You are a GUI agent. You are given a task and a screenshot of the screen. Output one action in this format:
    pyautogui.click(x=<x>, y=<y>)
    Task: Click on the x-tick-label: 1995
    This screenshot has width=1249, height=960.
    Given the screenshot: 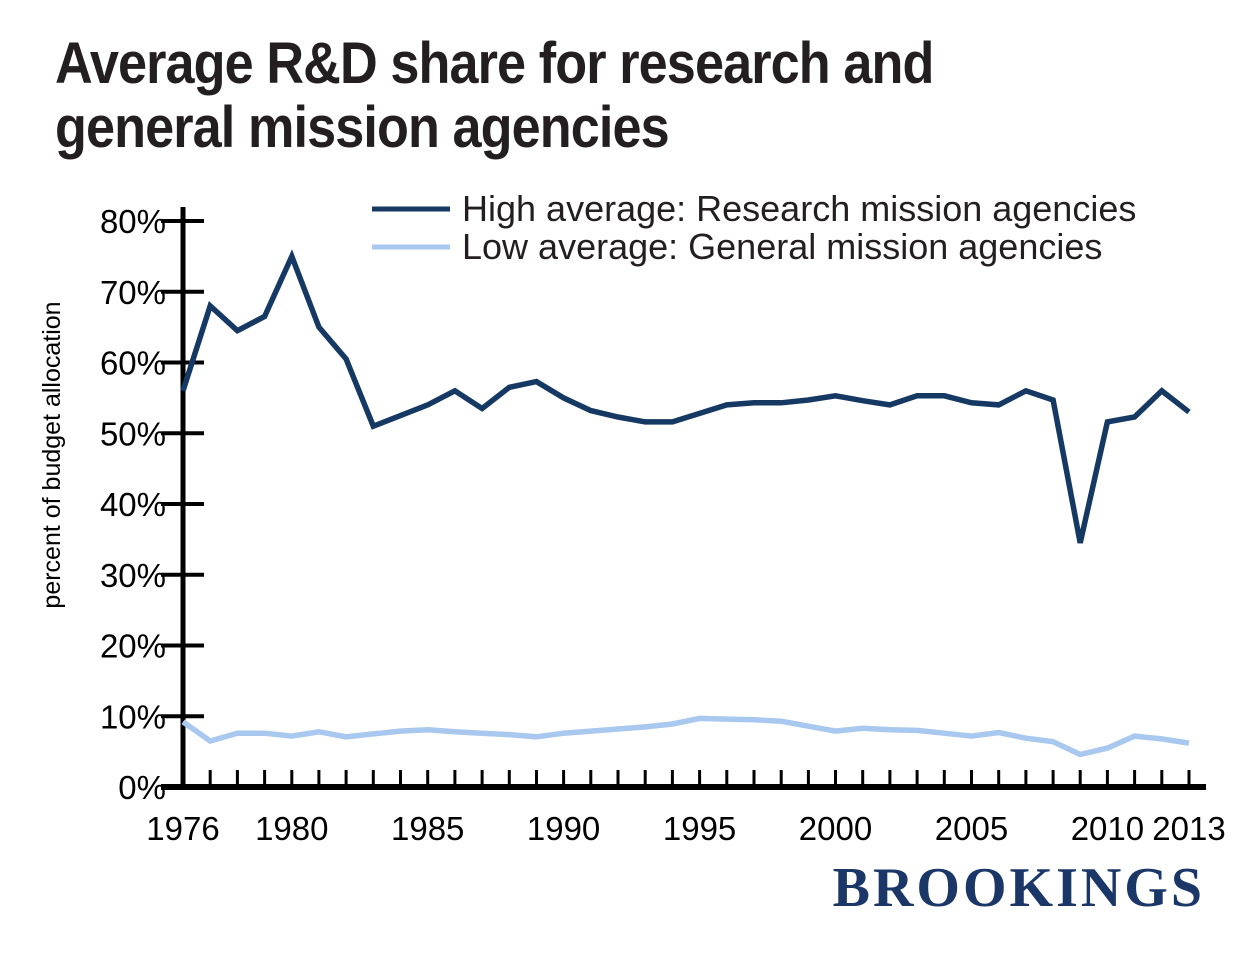 What is the action you would take?
    pyautogui.click(x=699, y=828)
    